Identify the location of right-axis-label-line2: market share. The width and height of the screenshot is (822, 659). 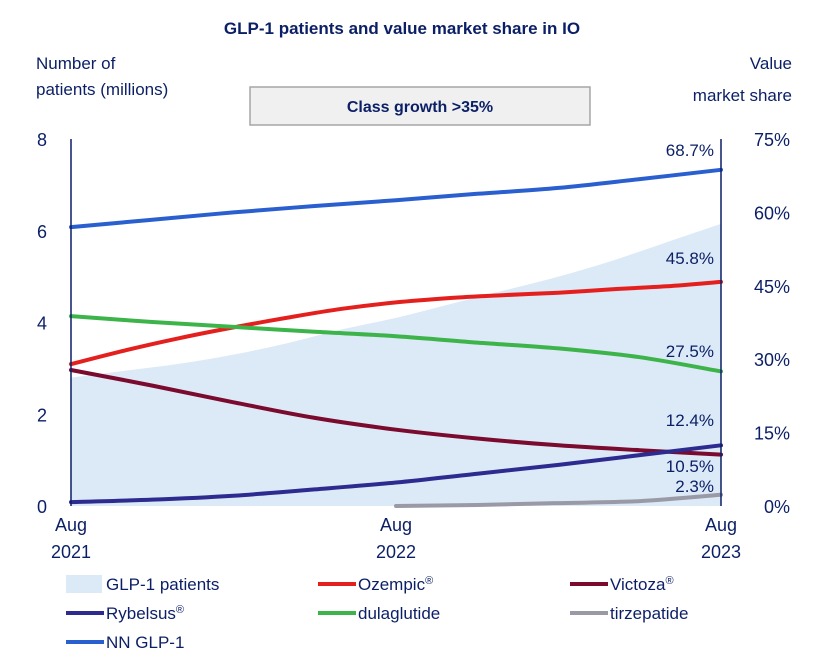
(742, 95).